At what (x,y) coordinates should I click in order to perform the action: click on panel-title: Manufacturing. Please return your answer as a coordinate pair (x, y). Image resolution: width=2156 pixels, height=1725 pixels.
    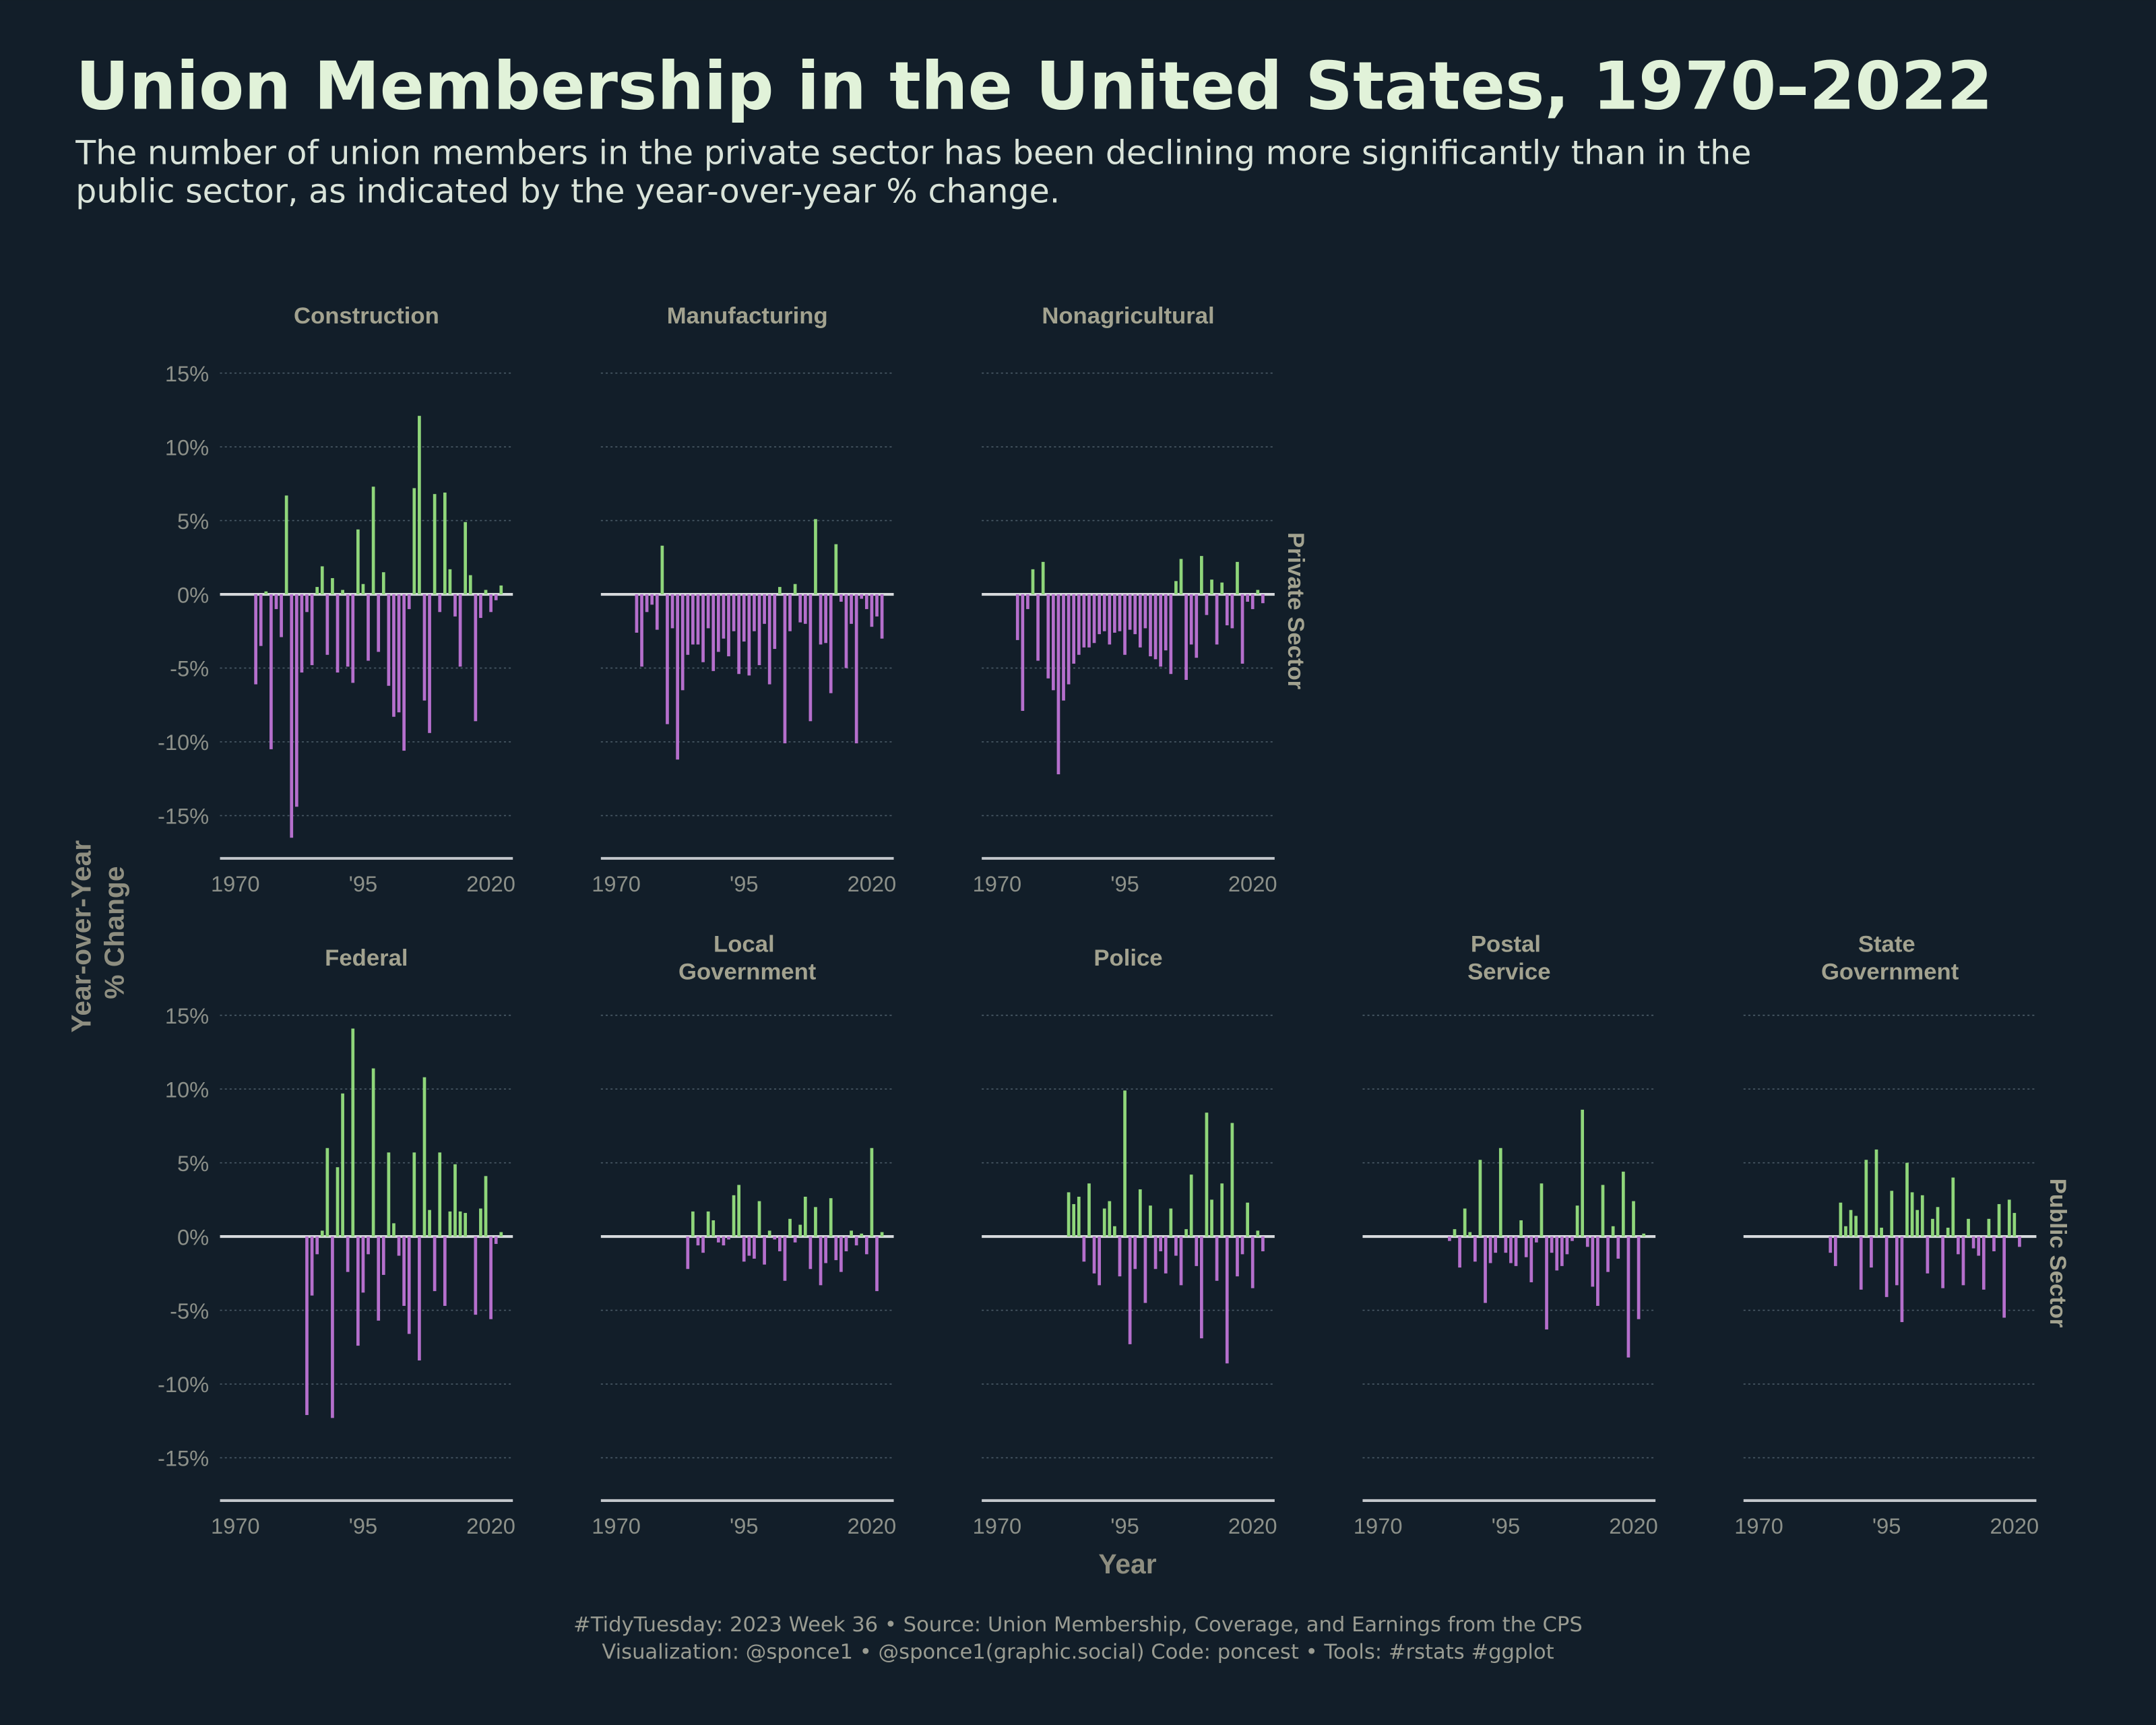
    Looking at the image, I should click on (747, 316).